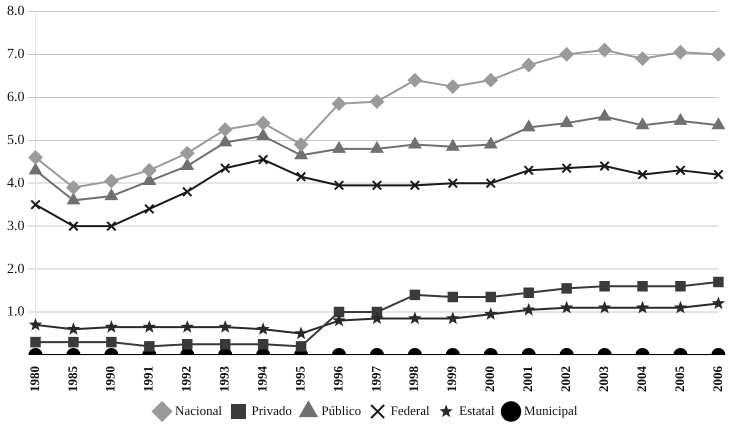  Describe the element at coordinates (110, 379) in the screenshot. I see `x-tick-label: 1990` at that location.